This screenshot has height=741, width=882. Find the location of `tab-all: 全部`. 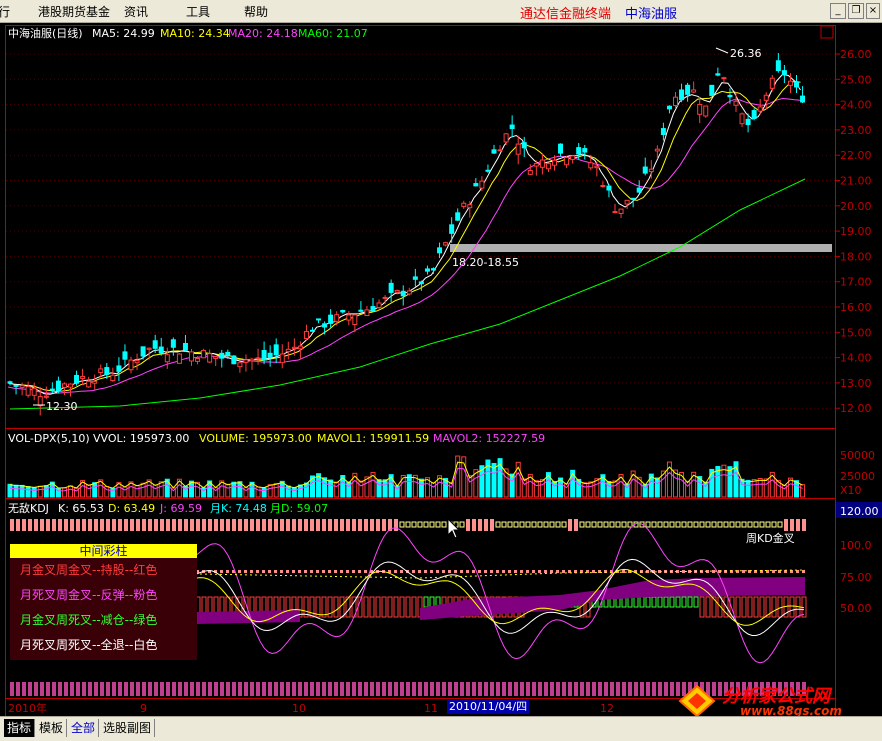

tab-all: 全部 is located at coordinates (84, 728).